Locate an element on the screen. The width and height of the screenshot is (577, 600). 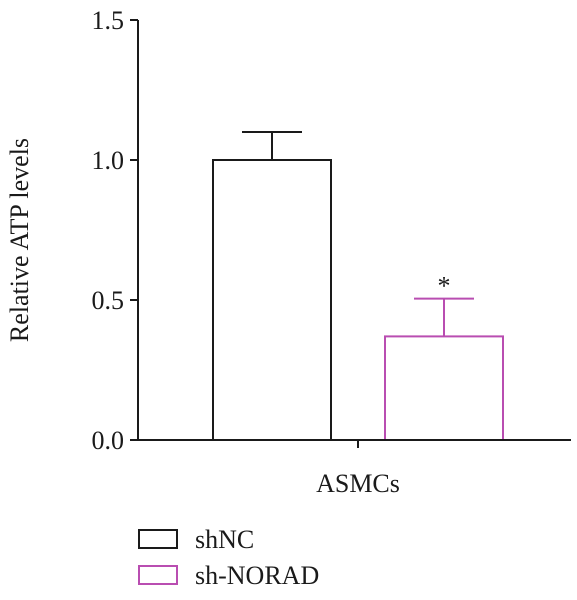
legend-label: sh-NORAD is located at coordinates (257, 575).